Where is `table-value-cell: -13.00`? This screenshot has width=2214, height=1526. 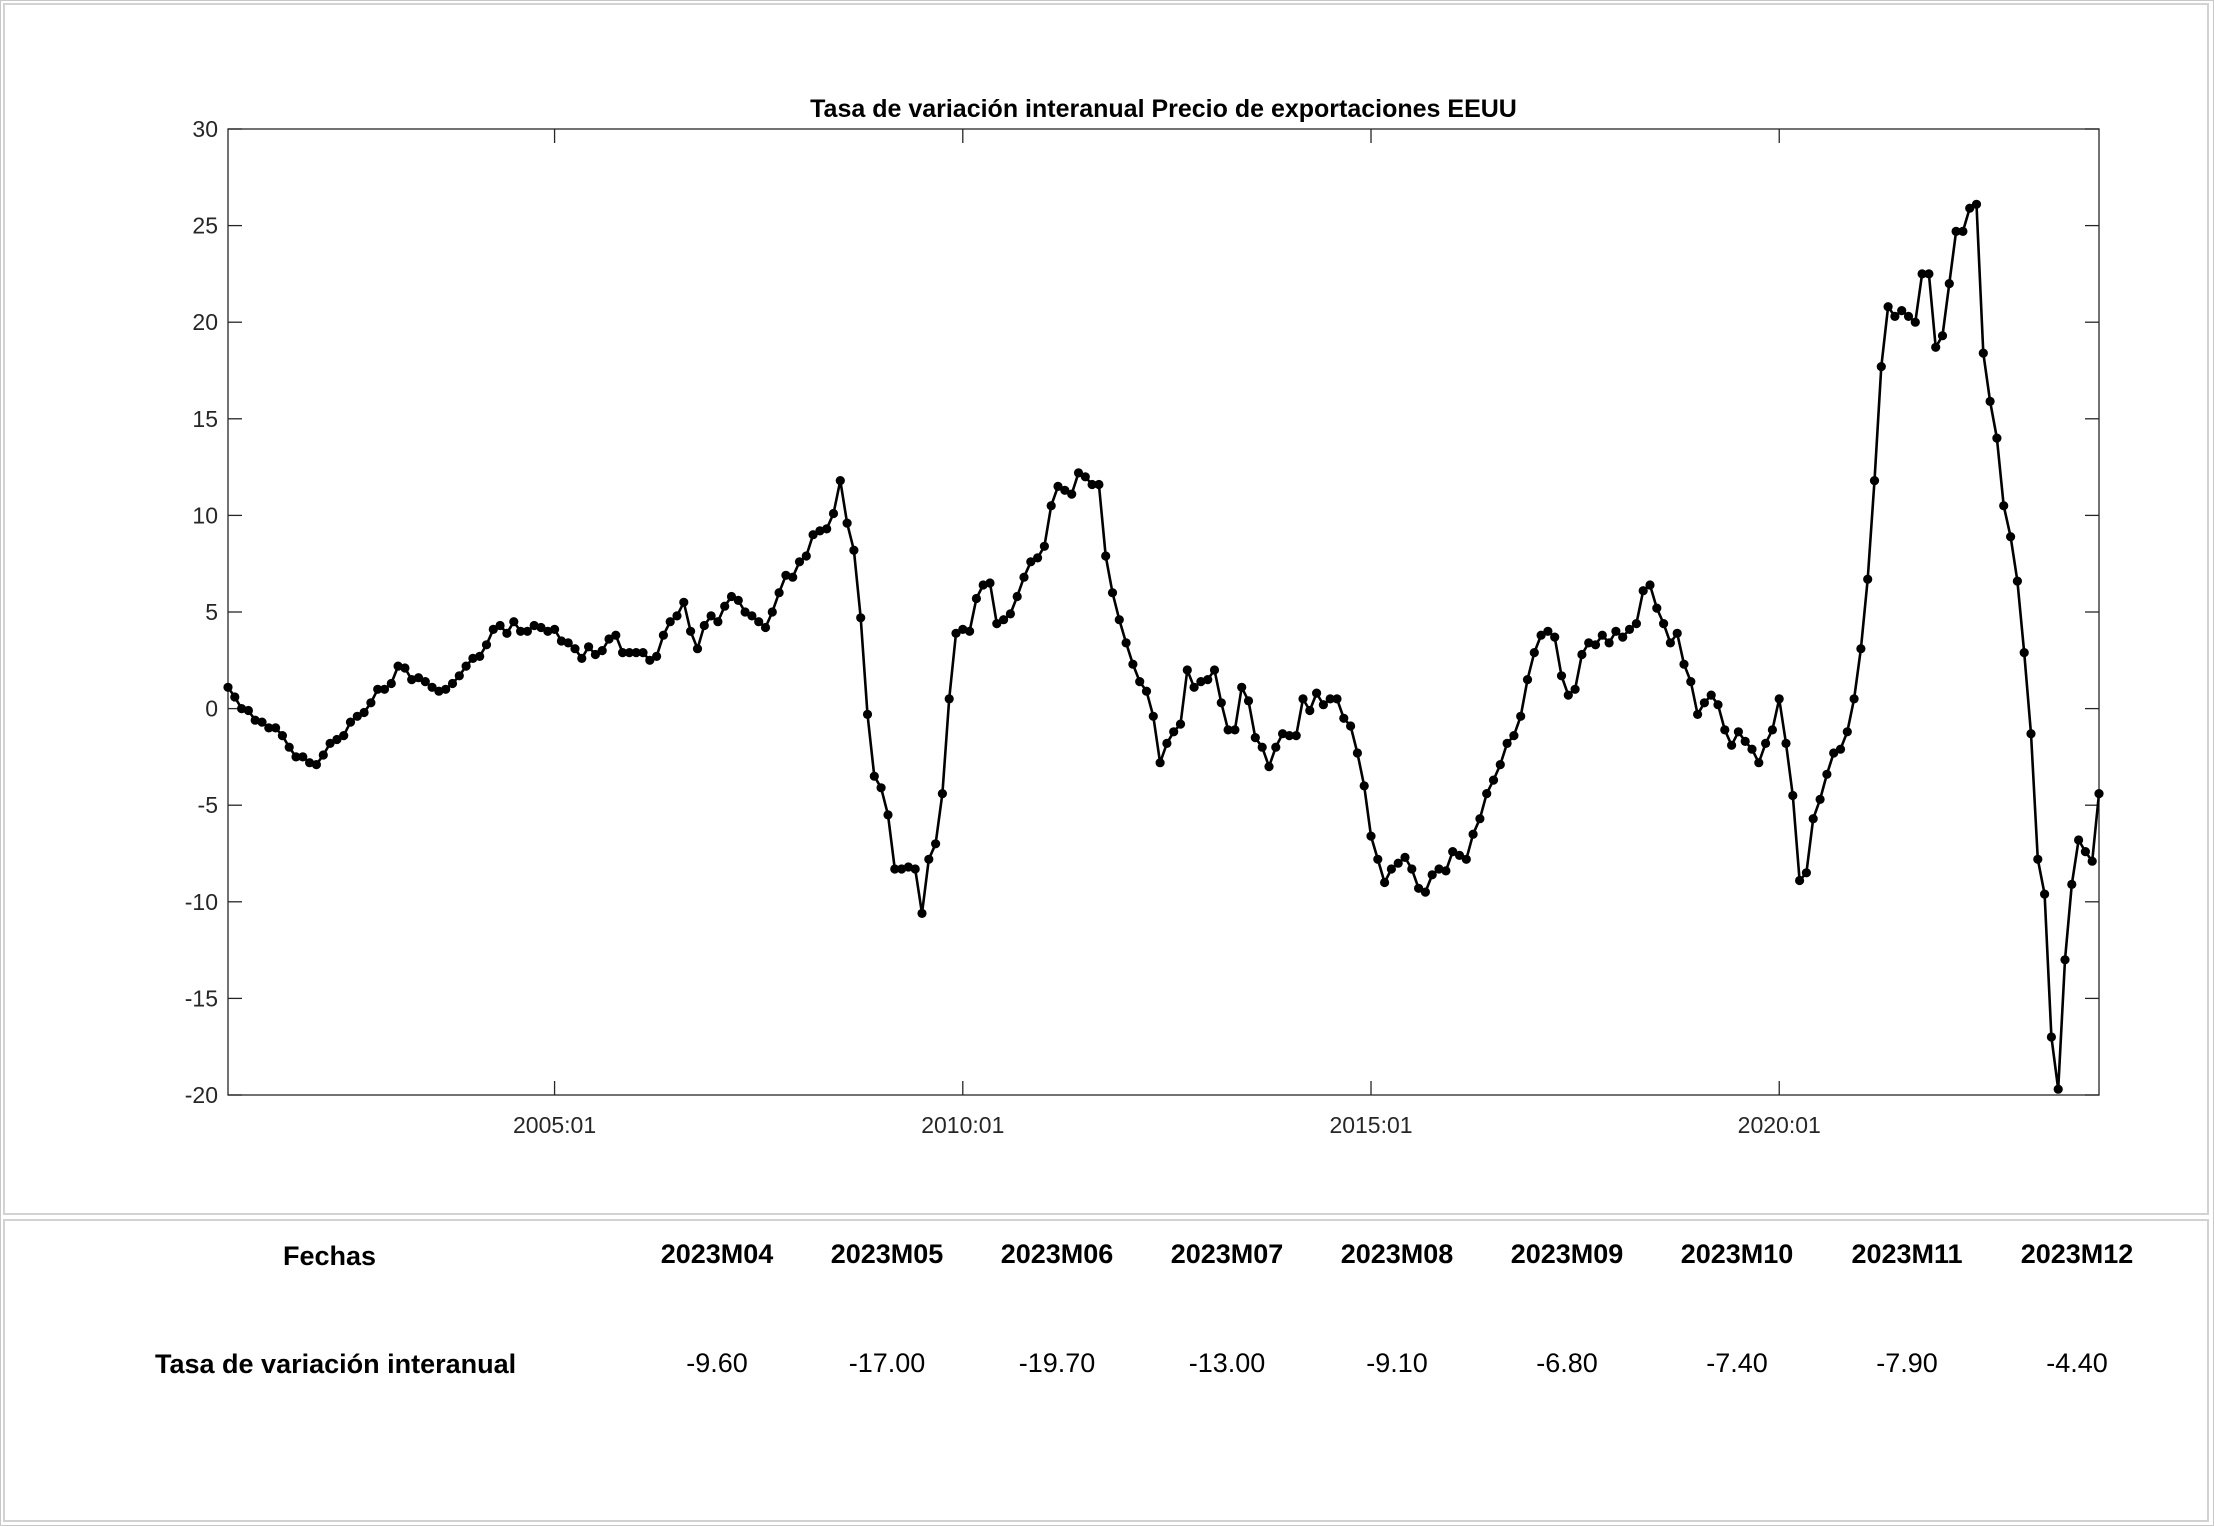 table-value-cell: -13.00 is located at coordinates (1227, 1363).